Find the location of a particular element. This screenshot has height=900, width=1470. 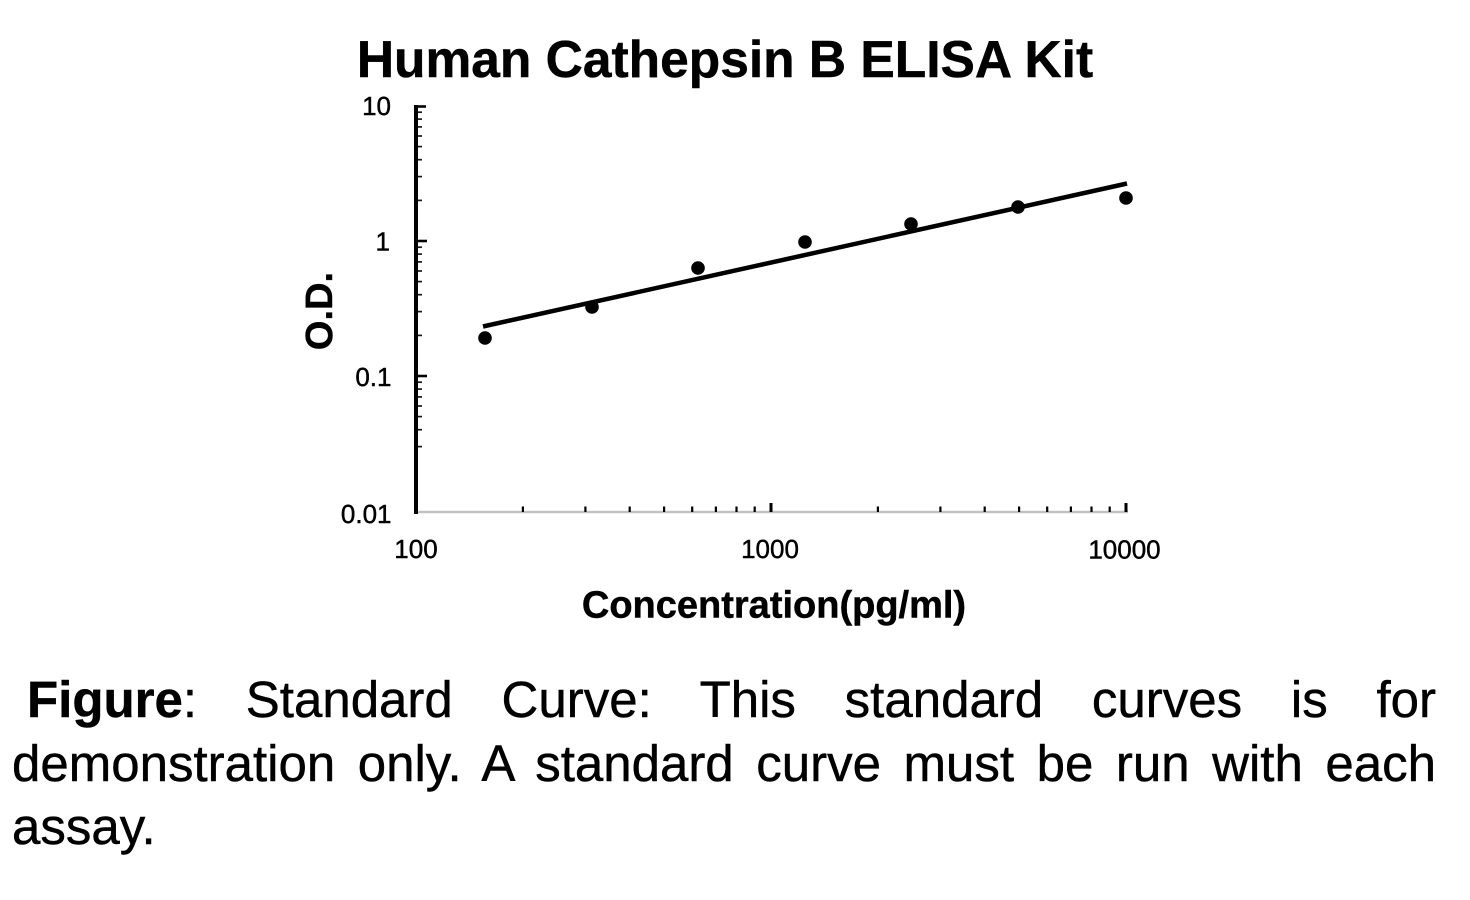

svg-text: 1 is located at coordinates (383, 242).